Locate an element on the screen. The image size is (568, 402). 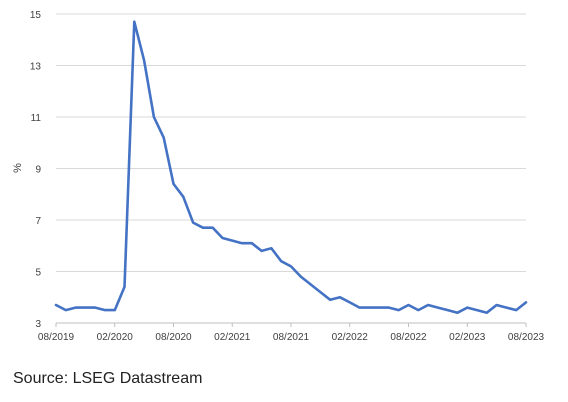
x-tick-label: 02/2023 is located at coordinates (467, 337).